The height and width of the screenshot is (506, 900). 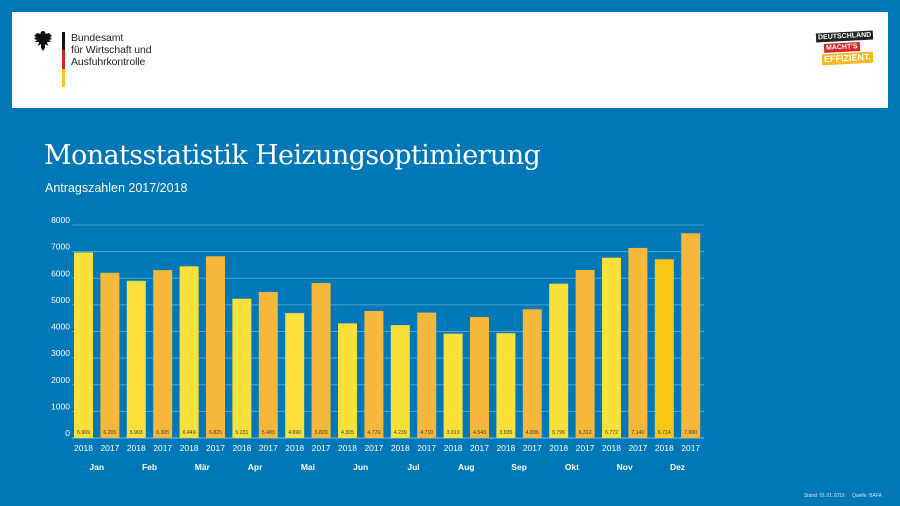 What do you see at coordinates (189, 433) in the screenshot?
I see `bar-value-label: 6.449` at bounding box center [189, 433].